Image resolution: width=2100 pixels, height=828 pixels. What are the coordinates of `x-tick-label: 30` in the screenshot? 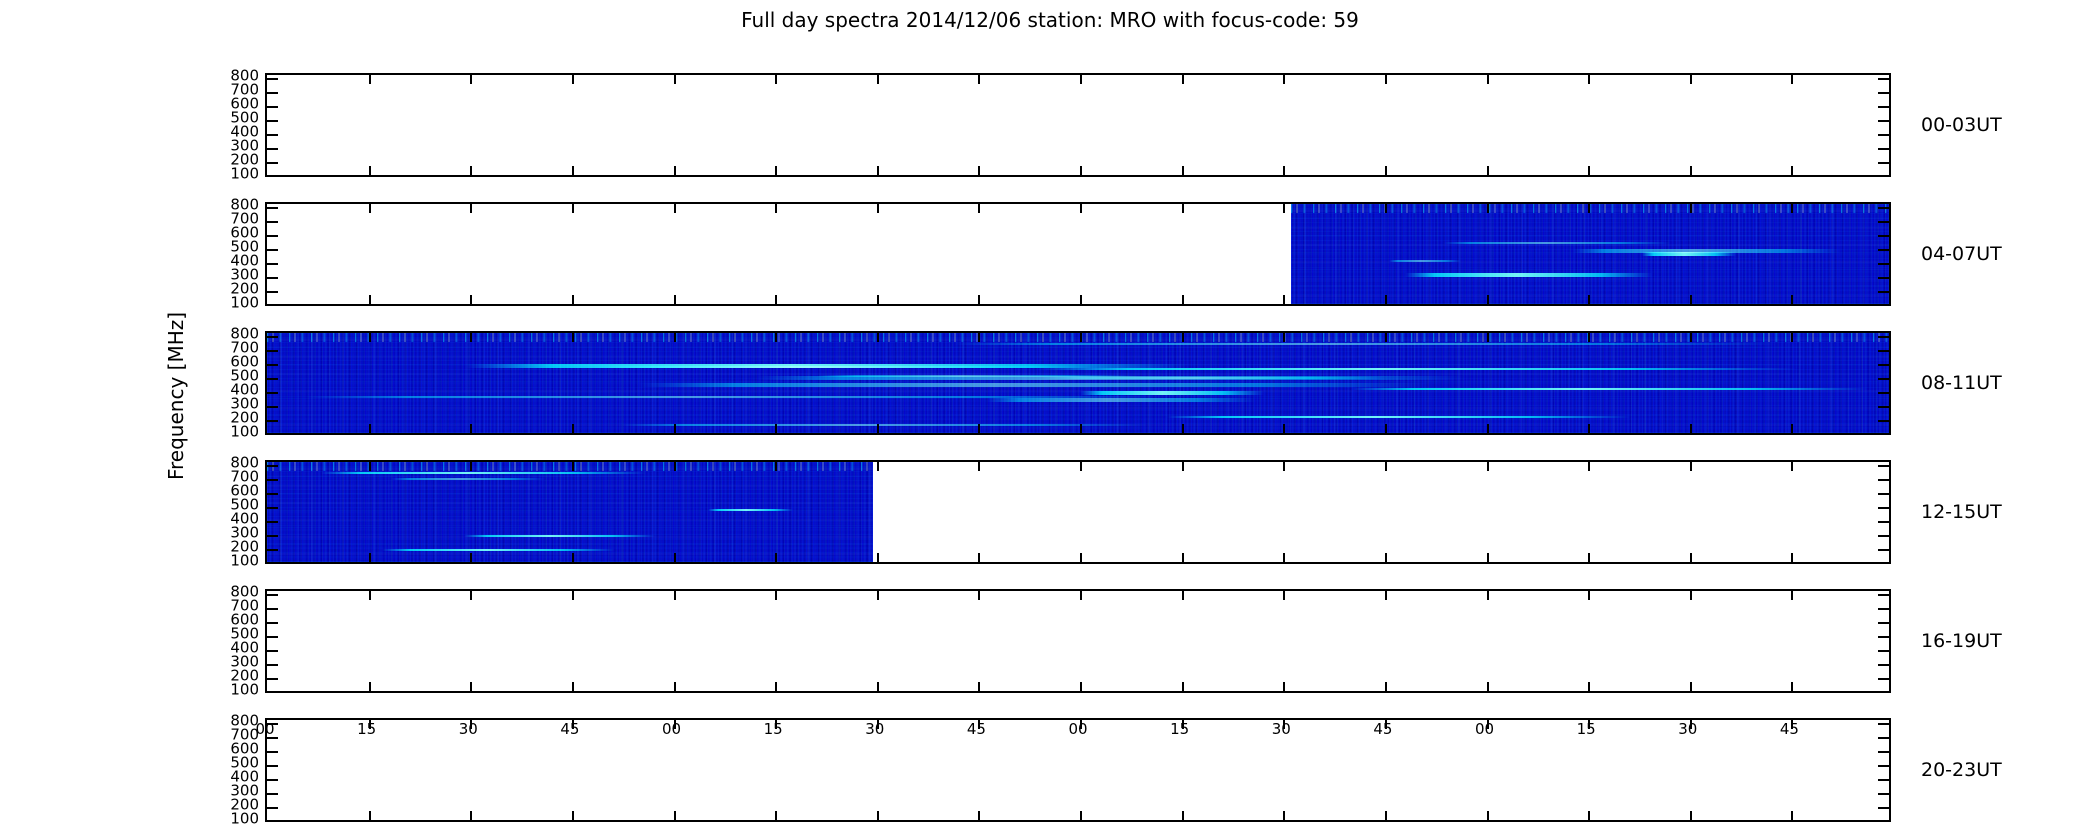 It's located at (875, 729).